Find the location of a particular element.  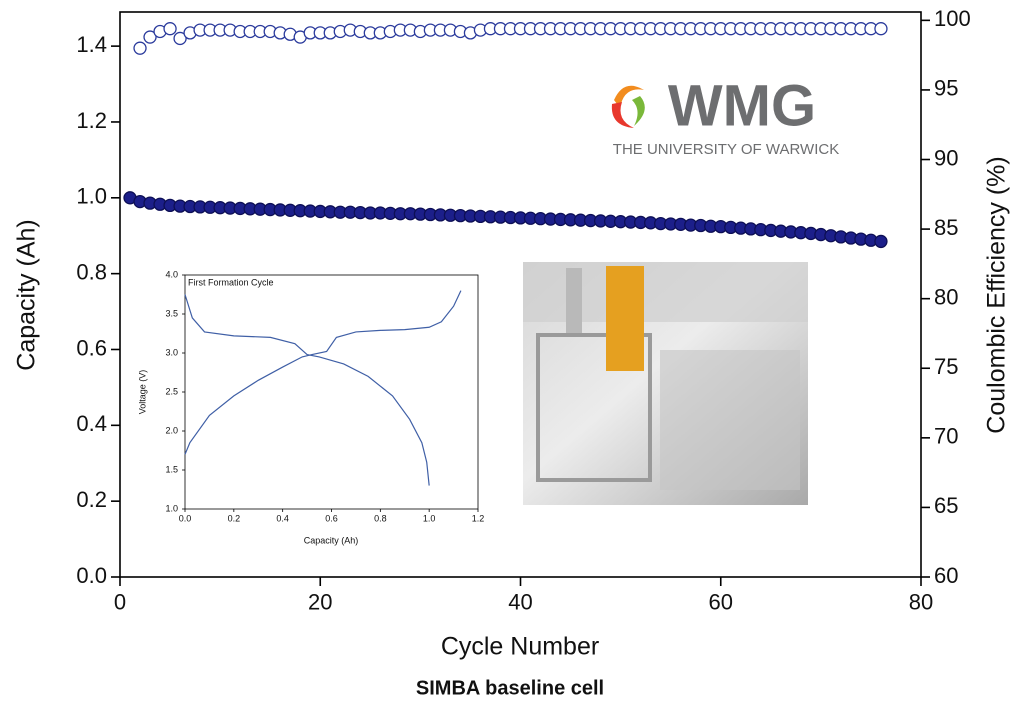

y-tick-label: 1.2 is located at coordinates (91, 120).